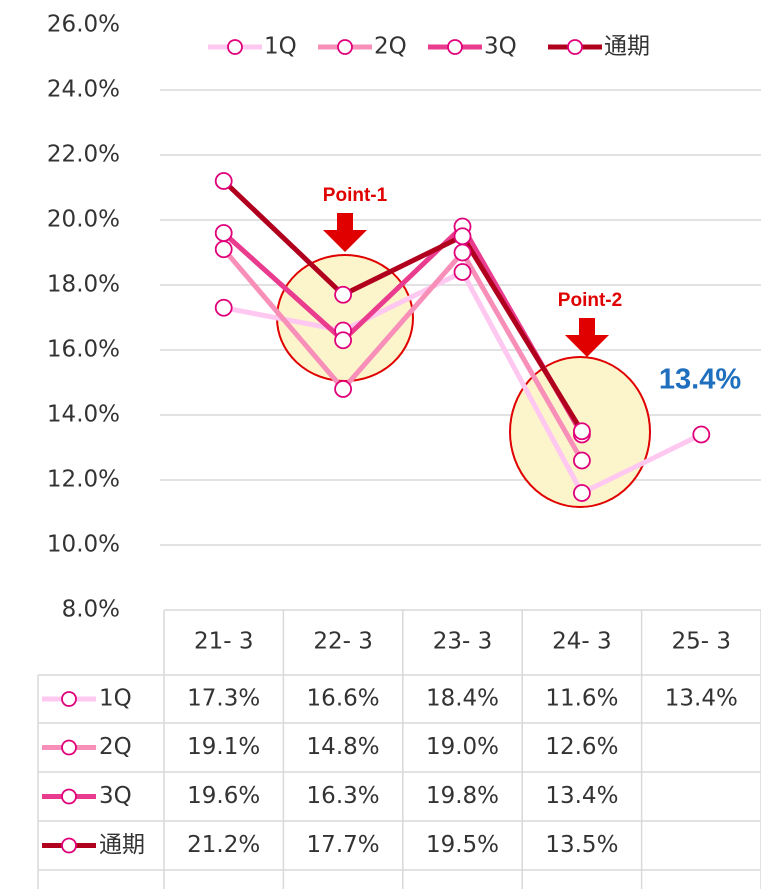 The height and width of the screenshot is (893, 761). What do you see at coordinates (343, 747) in the screenshot?
I see `table-cell: 14.8%` at bounding box center [343, 747].